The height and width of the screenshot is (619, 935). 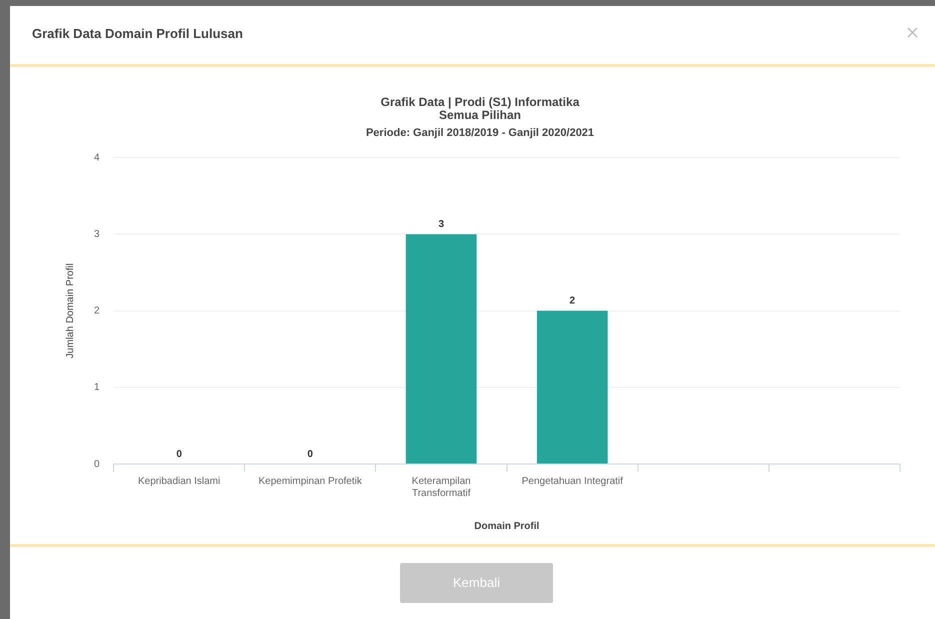 What do you see at coordinates (97, 234) in the screenshot?
I see `y-tick-label: 3` at bounding box center [97, 234].